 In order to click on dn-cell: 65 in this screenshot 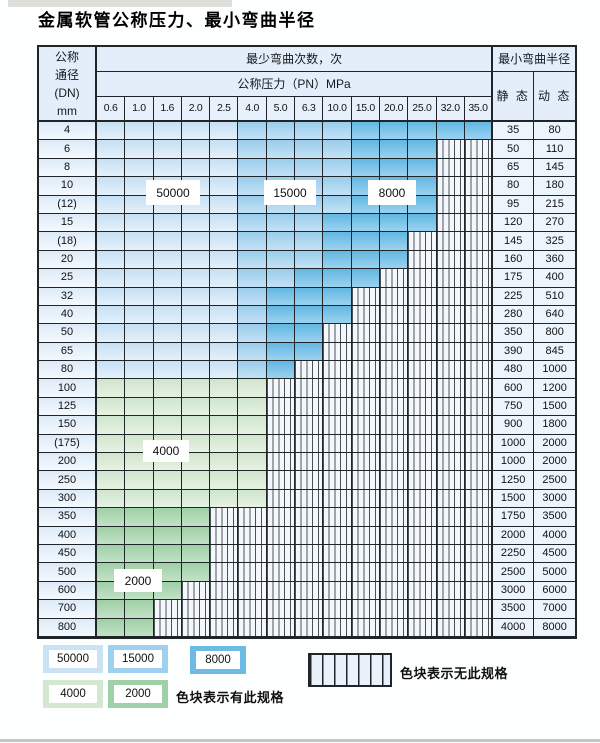, I will do `click(68, 352)`.